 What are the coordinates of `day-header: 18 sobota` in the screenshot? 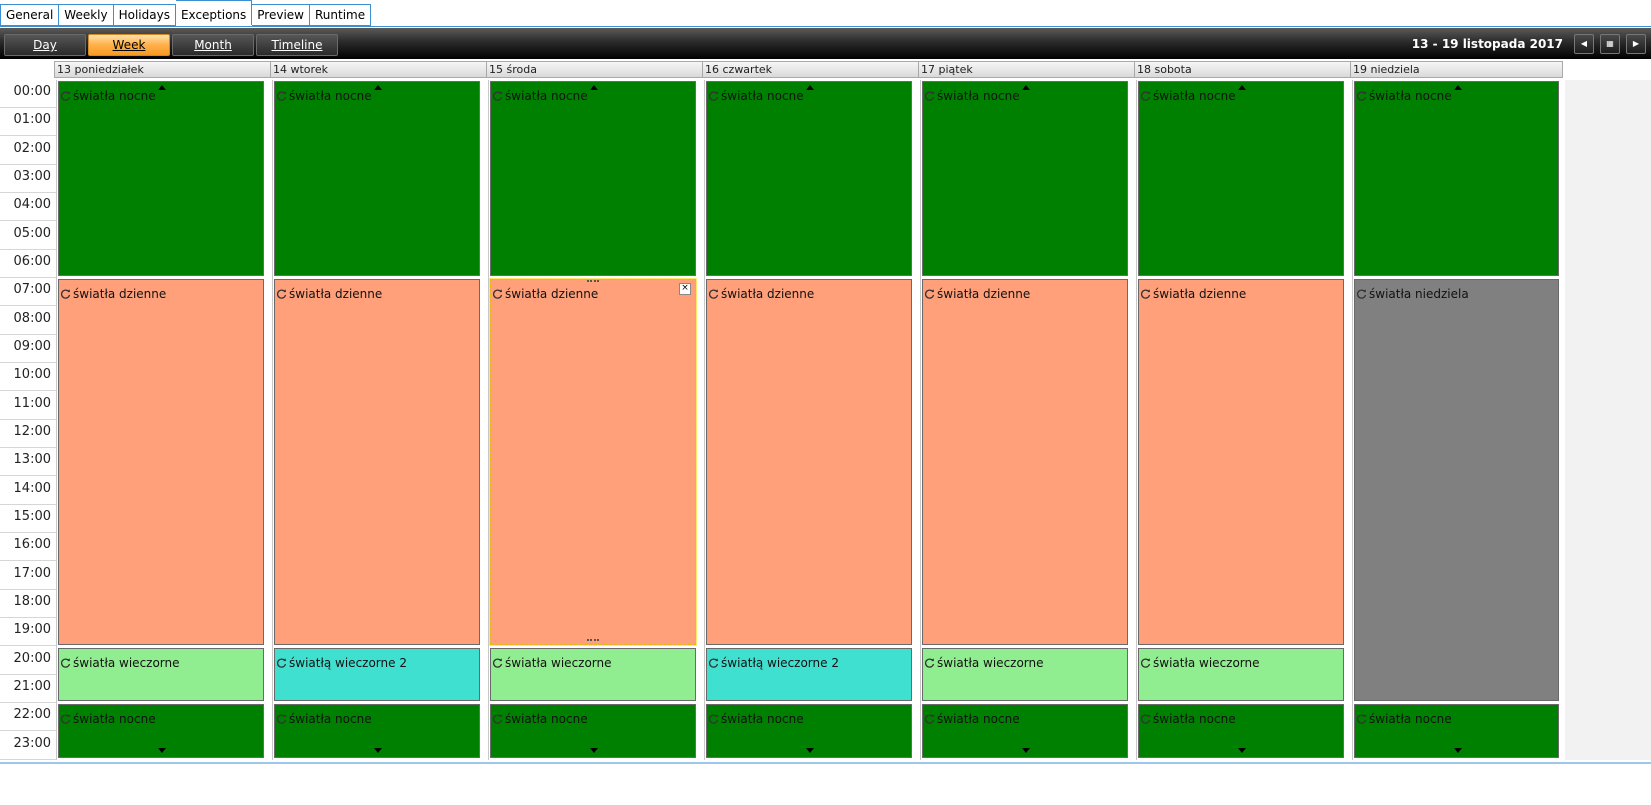 It's located at (1242, 69).